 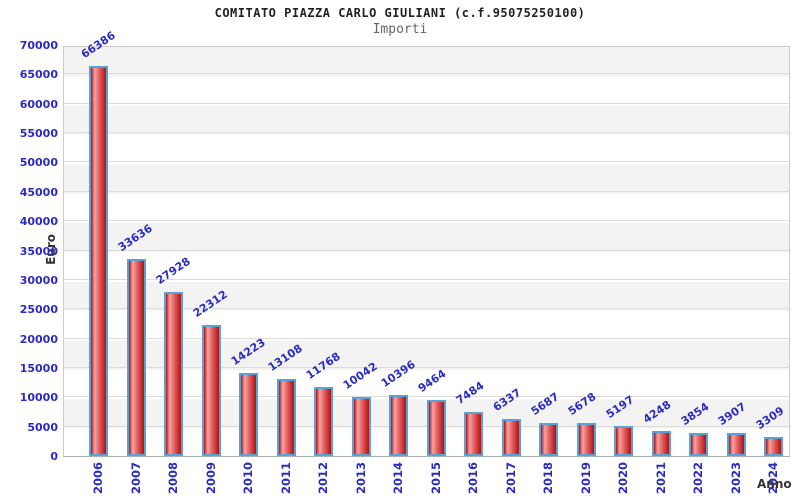 What do you see at coordinates (210, 478) in the screenshot?
I see `x-tick-label: 2009` at bounding box center [210, 478].